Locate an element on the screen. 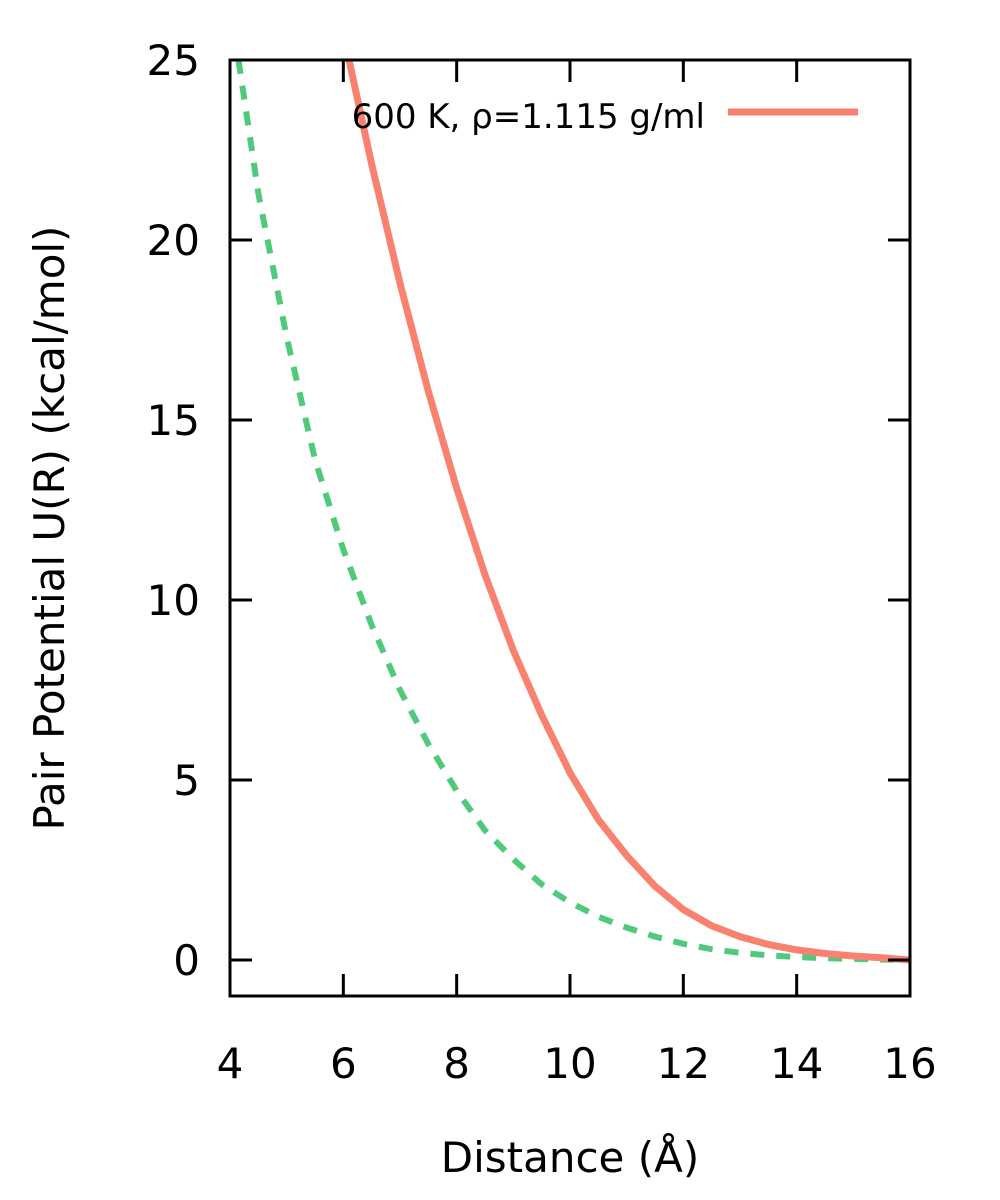 This screenshot has height=1200, width=1000. x-tick-label: 8 is located at coordinates (456, 1063).